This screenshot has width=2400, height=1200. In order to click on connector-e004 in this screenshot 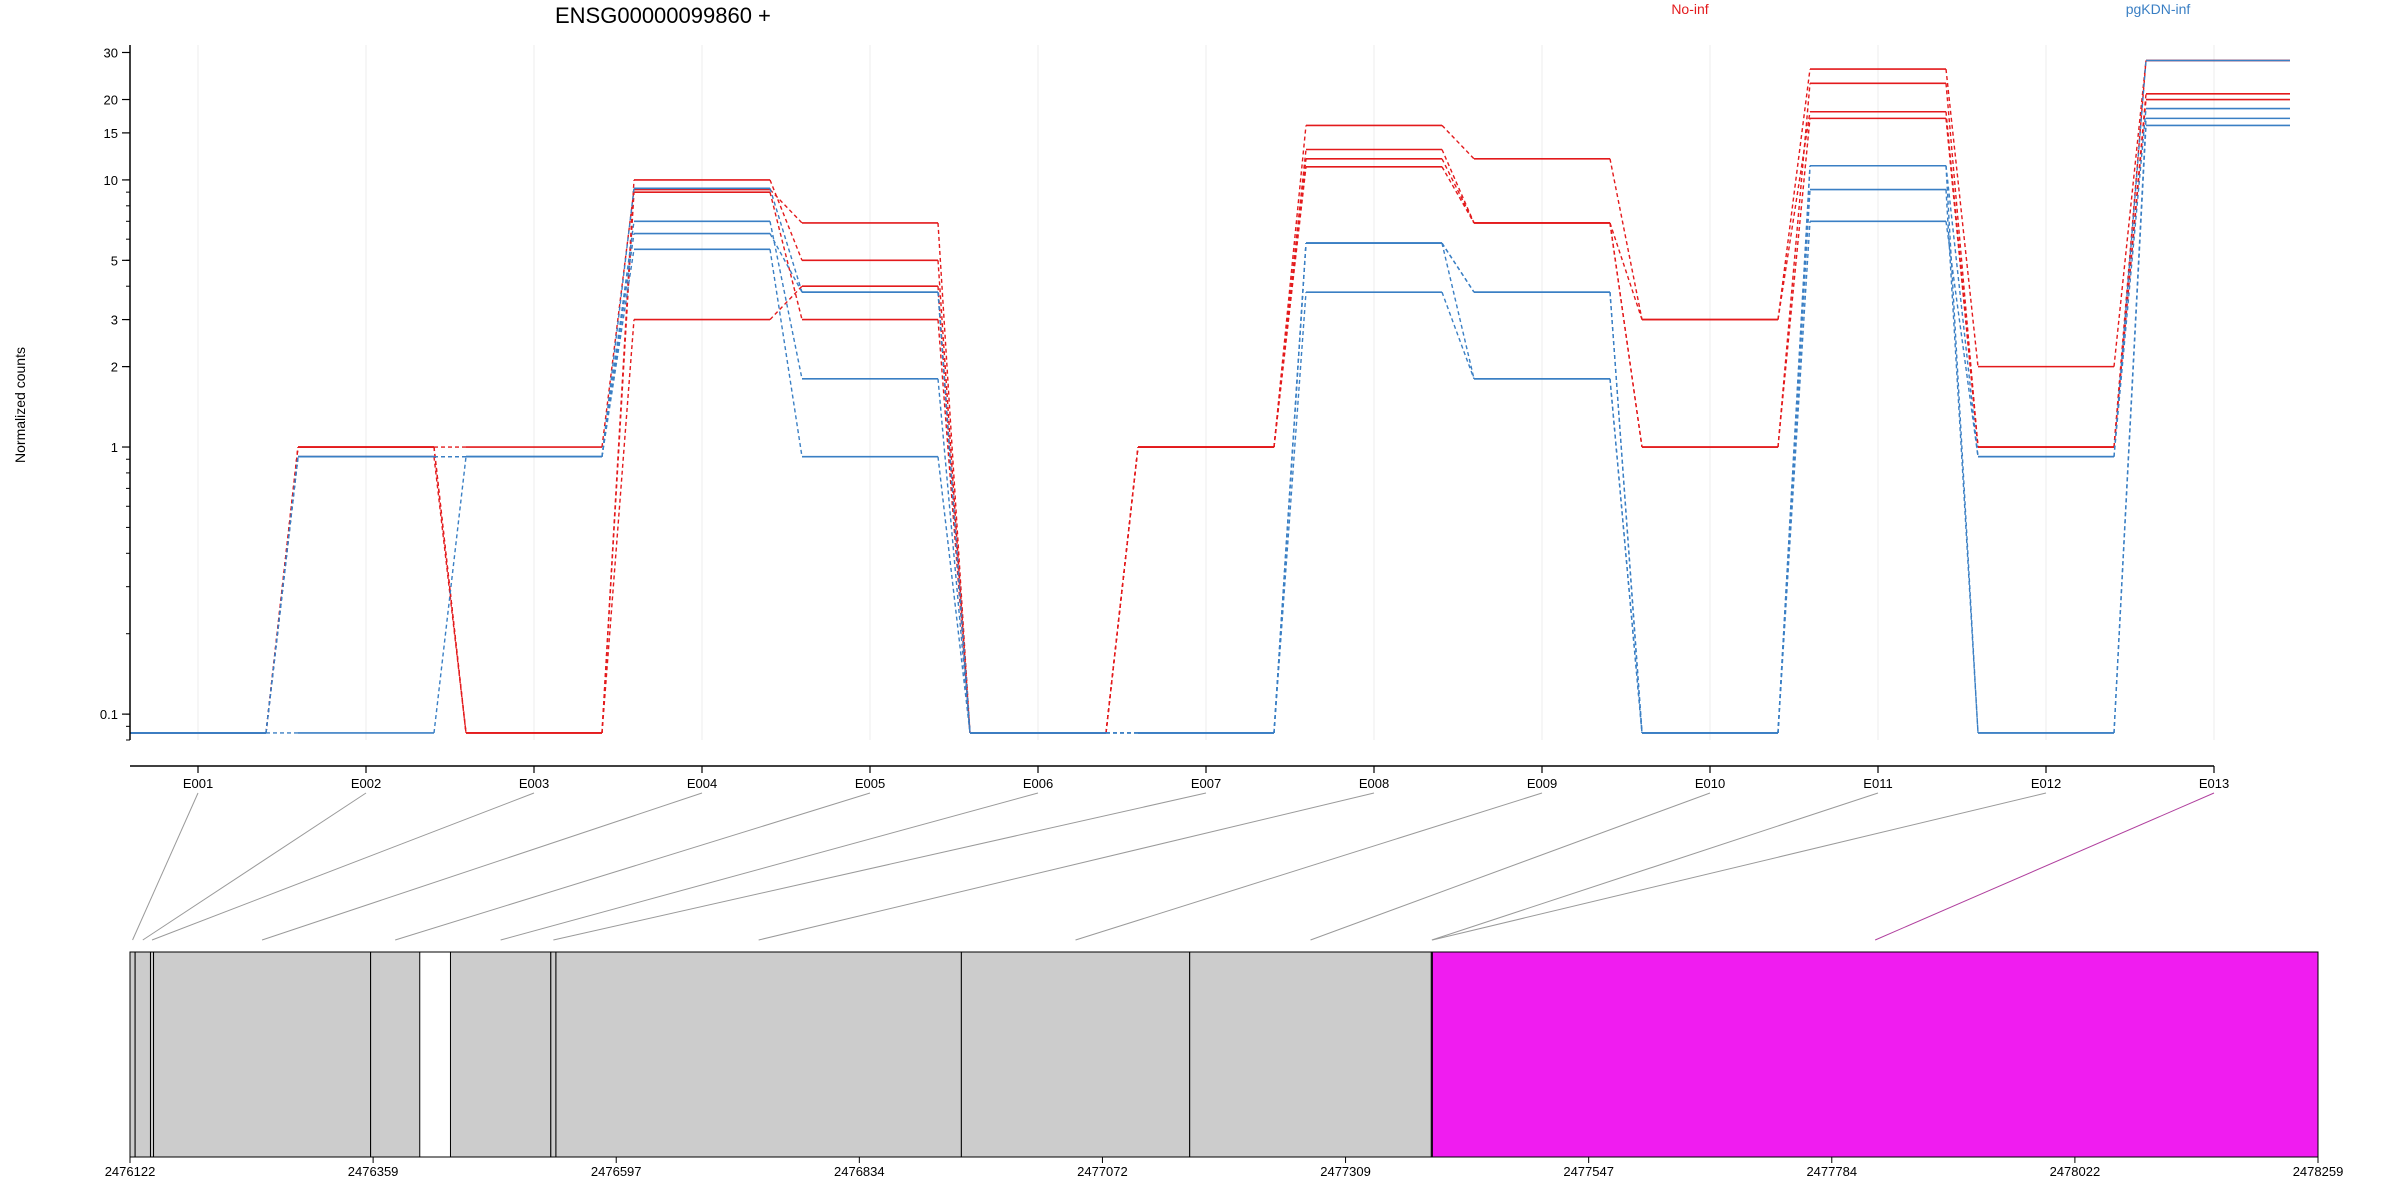, I will do `click(482, 866)`.